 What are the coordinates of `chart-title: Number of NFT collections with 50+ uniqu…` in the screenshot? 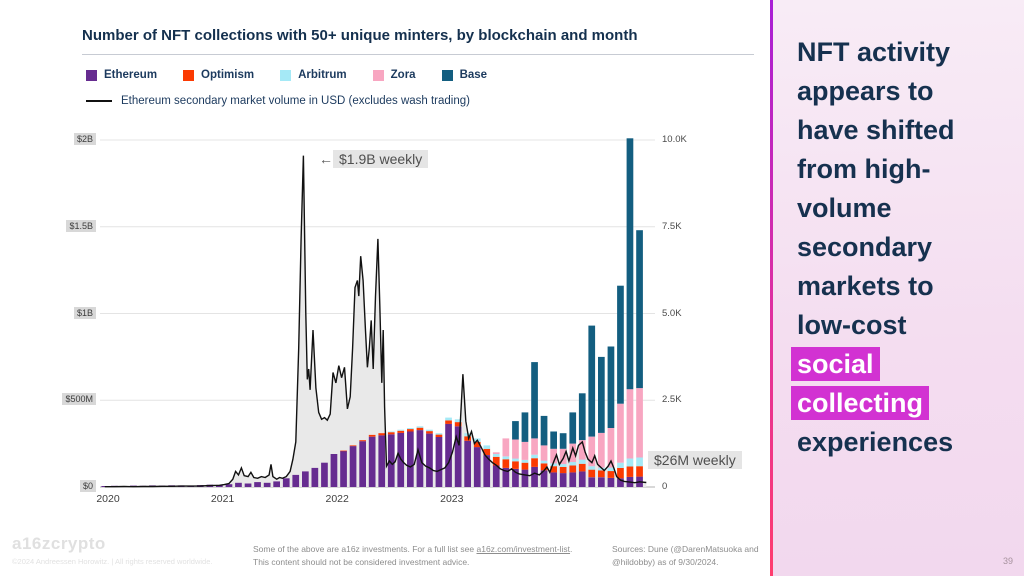 It's located at (360, 35).